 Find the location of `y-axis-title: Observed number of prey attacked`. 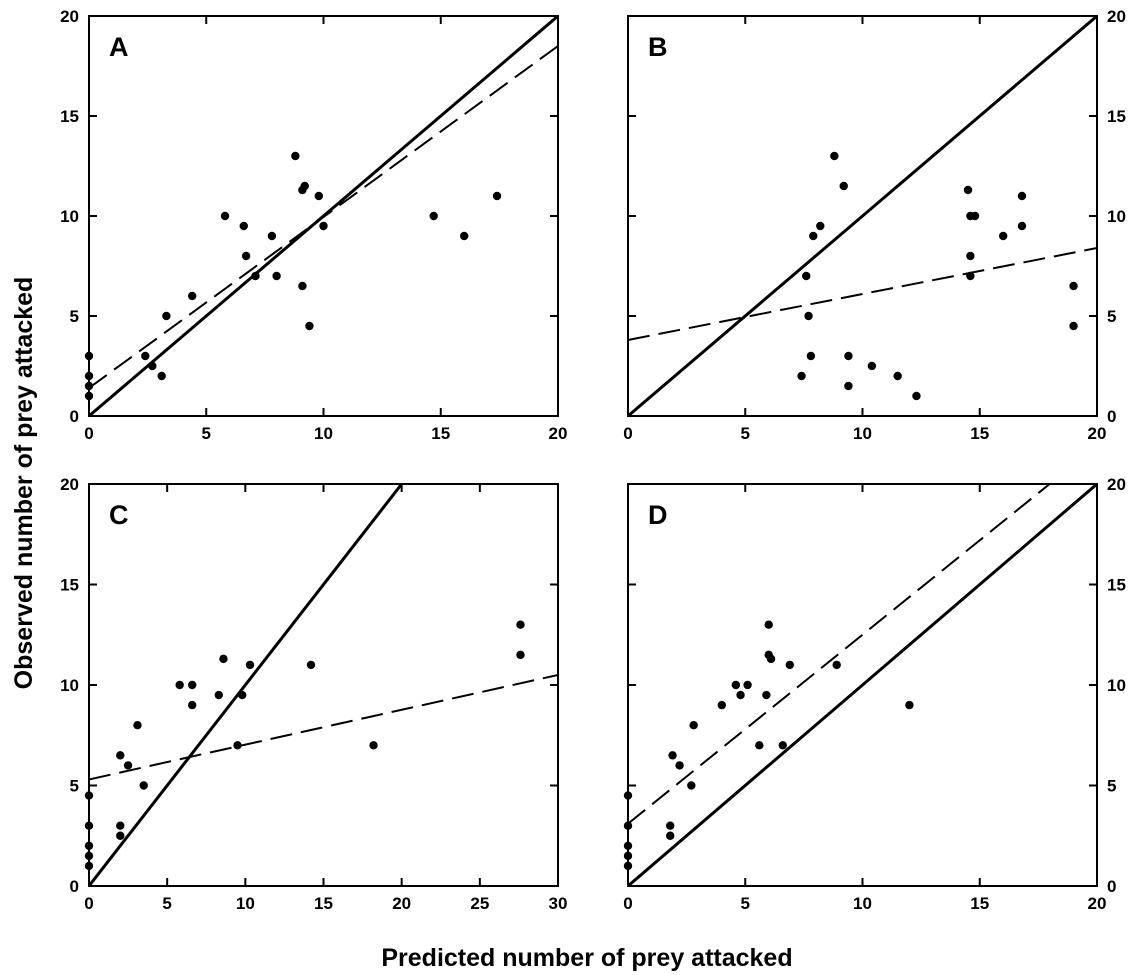

y-axis-title: Observed number of prey attacked is located at coordinates (24, 483).